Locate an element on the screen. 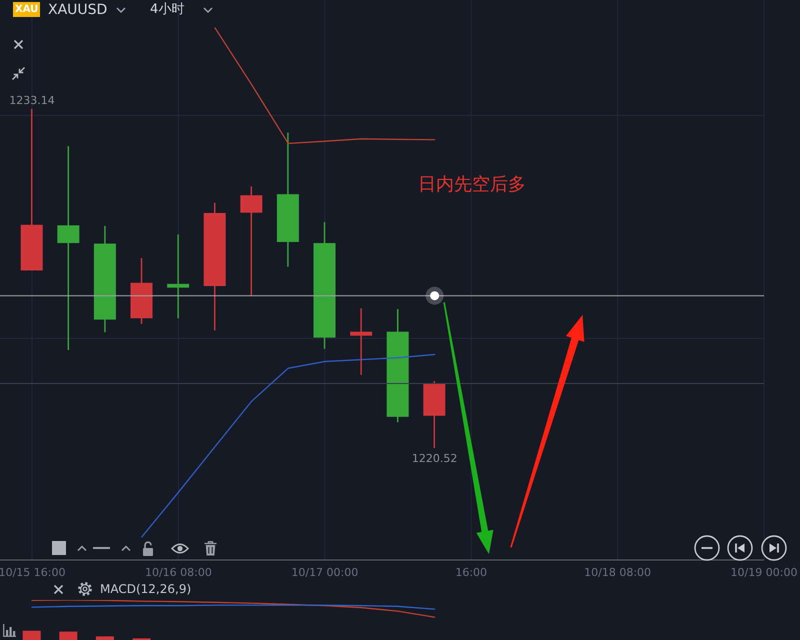  x-tick-label: 10/17 00:00 is located at coordinates (324, 572).